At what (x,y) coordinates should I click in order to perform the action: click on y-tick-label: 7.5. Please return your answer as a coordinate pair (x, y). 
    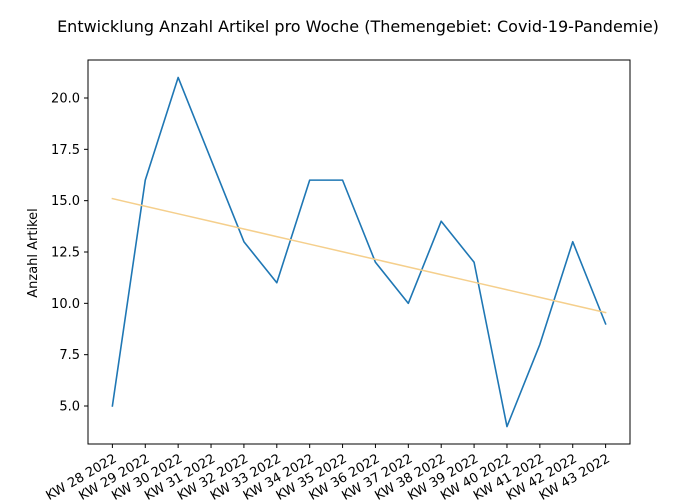
    Looking at the image, I should click on (69, 355).